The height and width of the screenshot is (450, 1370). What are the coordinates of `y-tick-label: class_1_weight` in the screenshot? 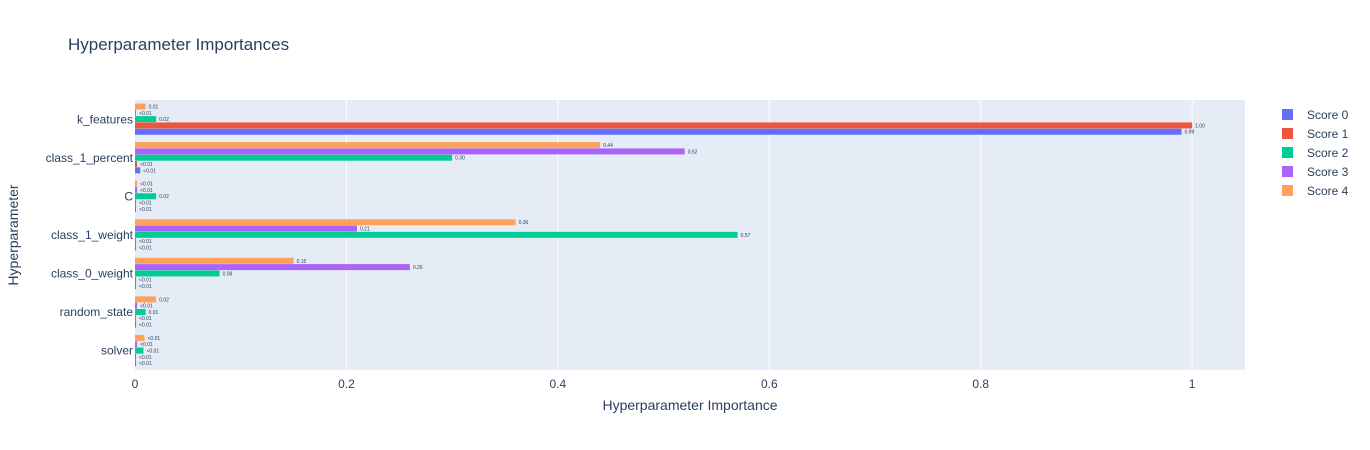 It's located at (92, 235).